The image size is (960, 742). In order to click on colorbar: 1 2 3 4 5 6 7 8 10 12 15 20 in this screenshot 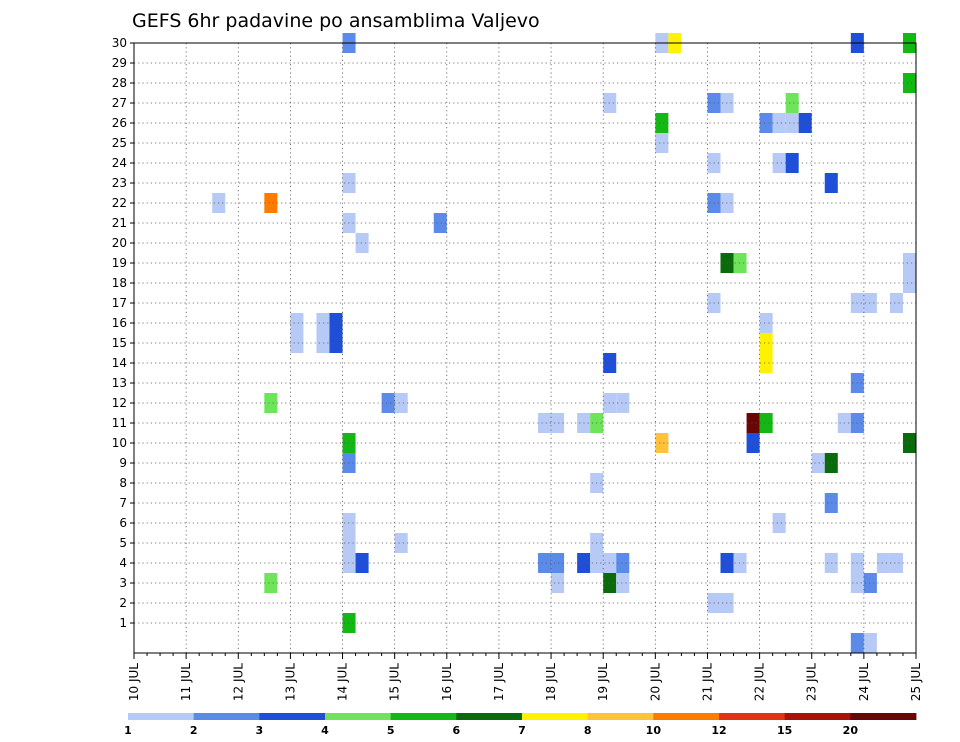, I will do `click(520, 725)`.